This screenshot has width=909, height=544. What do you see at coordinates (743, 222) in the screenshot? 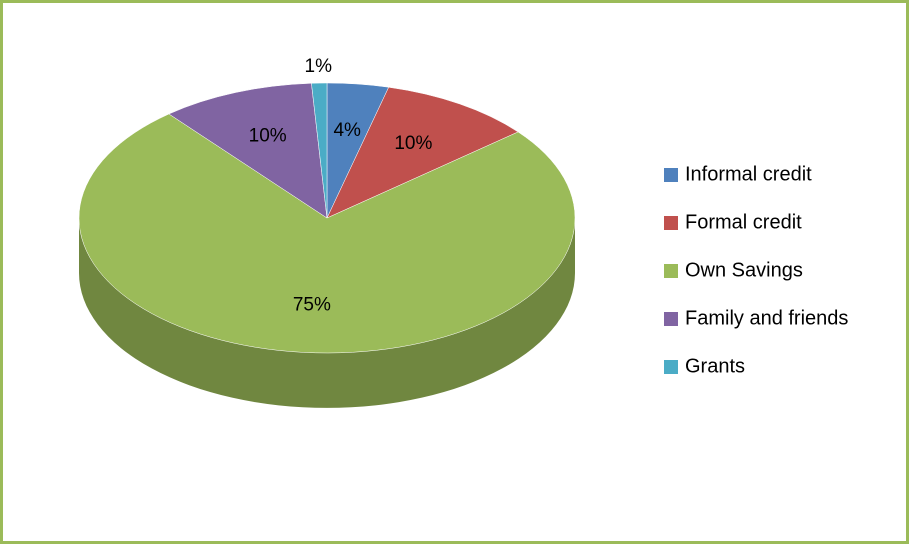
I see `legend-label: Formal credit` at bounding box center [743, 222].